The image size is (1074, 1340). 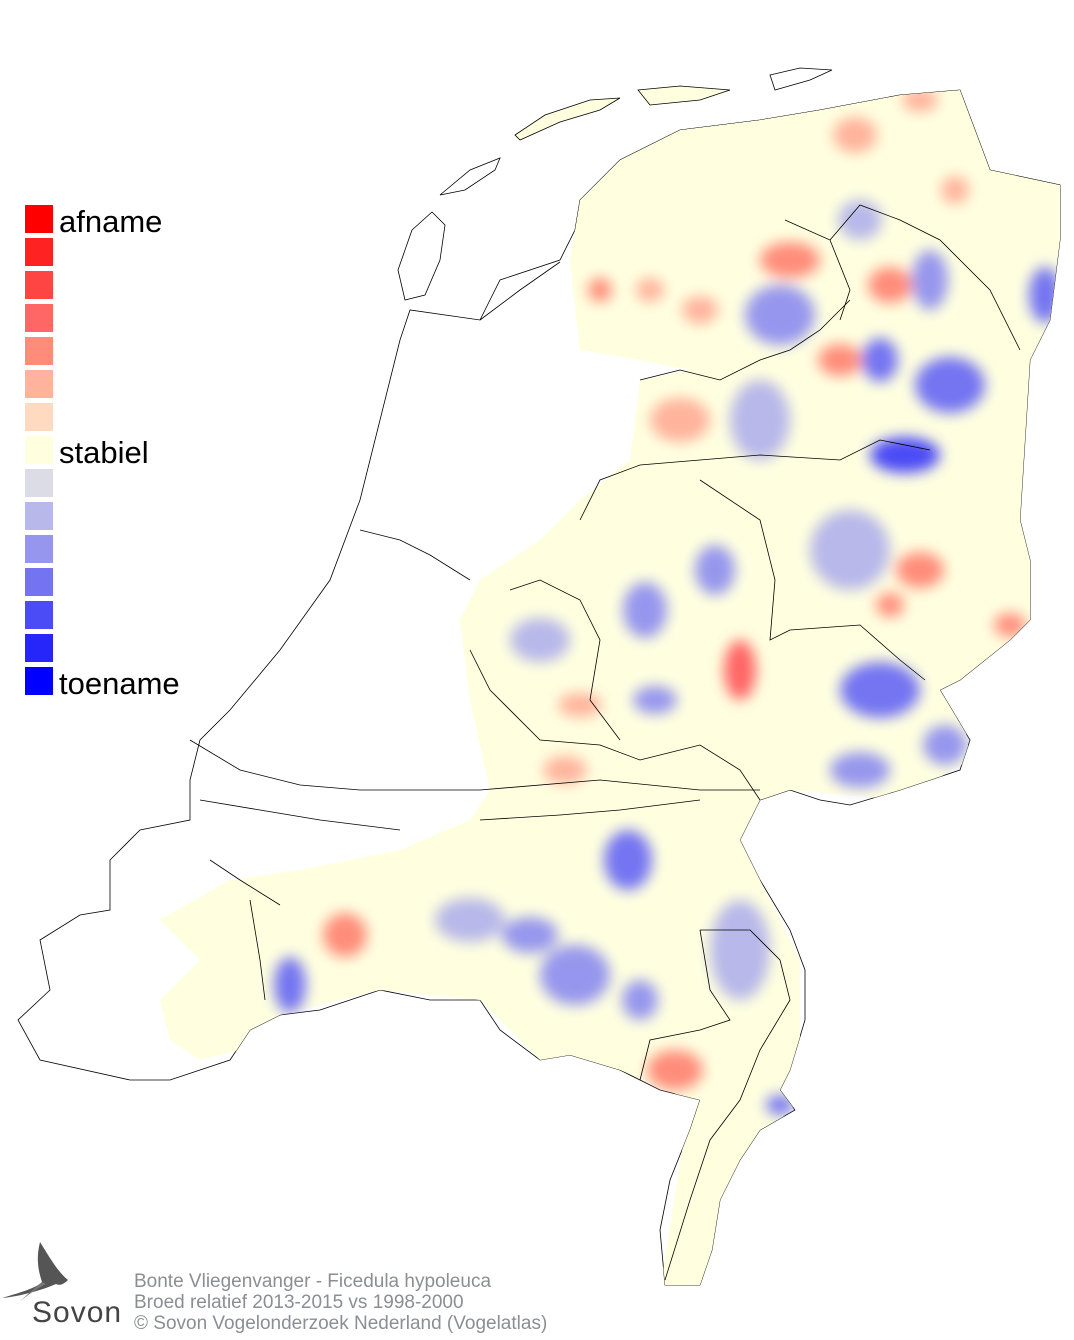 What do you see at coordinates (801, 79) in the screenshot?
I see `island-schiermonnikoog` at bounding box center [801, 79].